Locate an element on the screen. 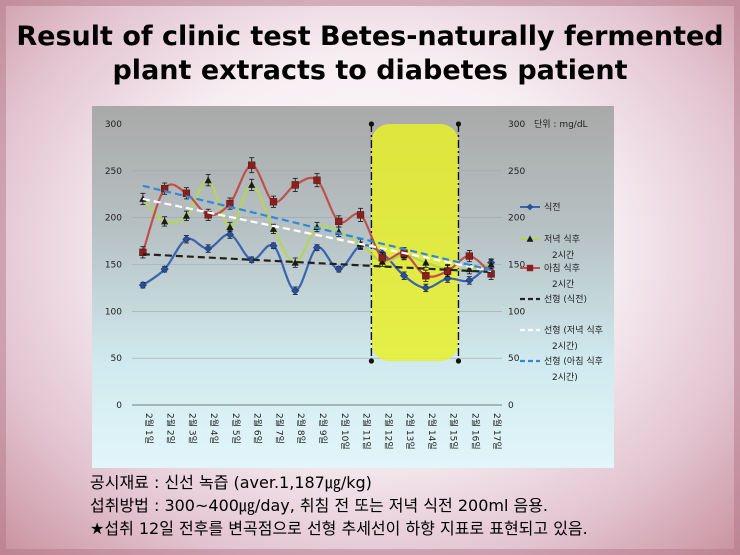  legend-label: 식전 is located at coordinates (552, 207).